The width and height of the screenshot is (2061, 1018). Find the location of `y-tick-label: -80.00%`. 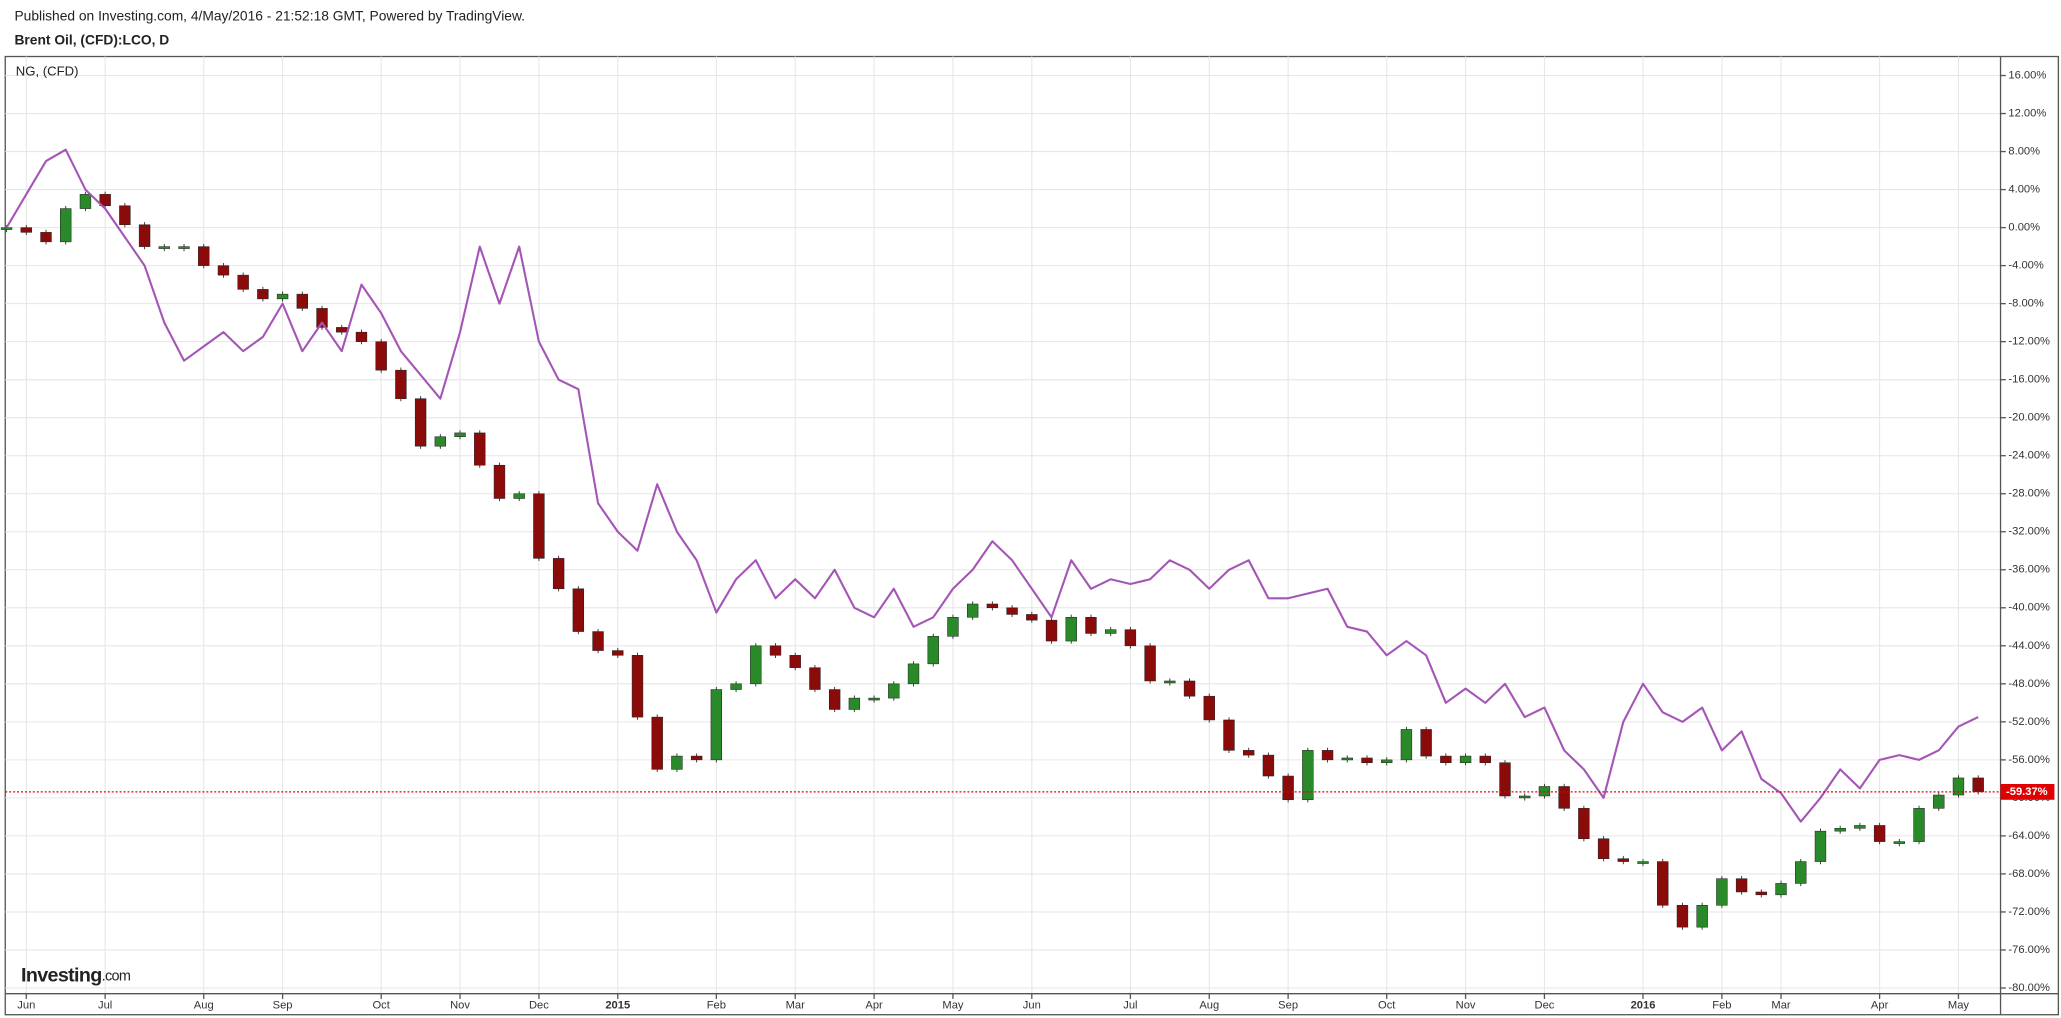

y-tick-label: -80.00% is located at coordinates (2029, 988).